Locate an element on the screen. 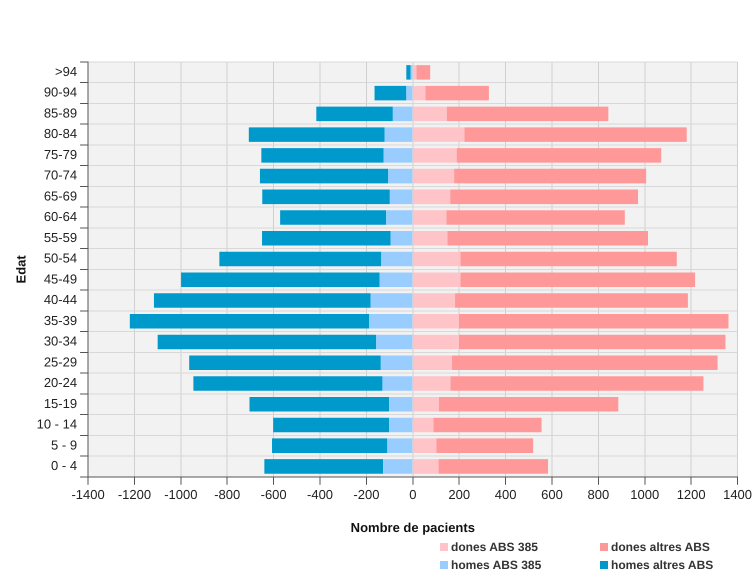  x-tick-label: 1400 is located at coordinates (737, 494).